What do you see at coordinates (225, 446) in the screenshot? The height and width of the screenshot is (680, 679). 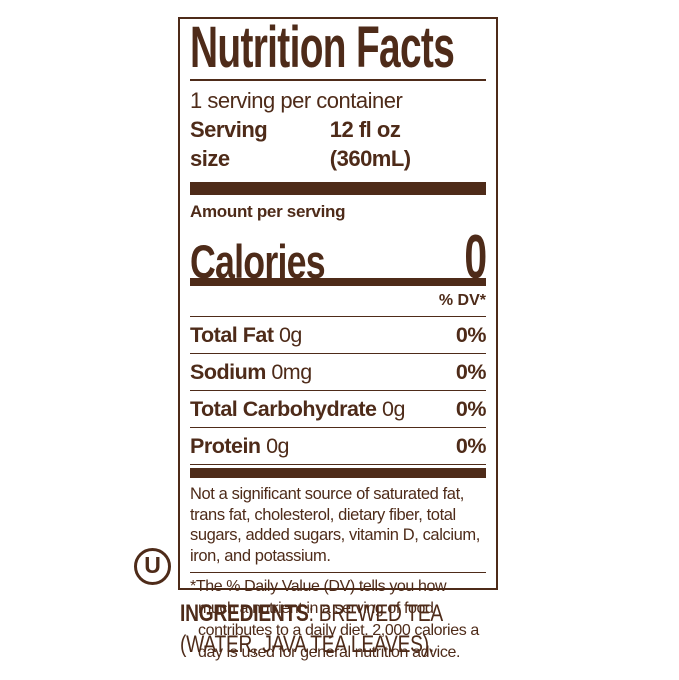 I see `nutrient-name: Protein` at bounding box center [225, 446].